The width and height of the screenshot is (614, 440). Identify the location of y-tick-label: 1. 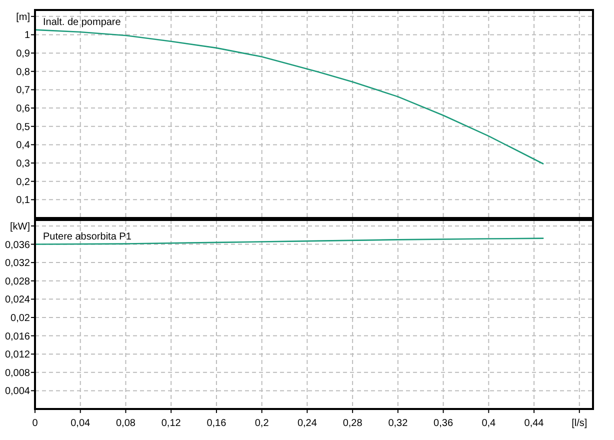
(27, 36).